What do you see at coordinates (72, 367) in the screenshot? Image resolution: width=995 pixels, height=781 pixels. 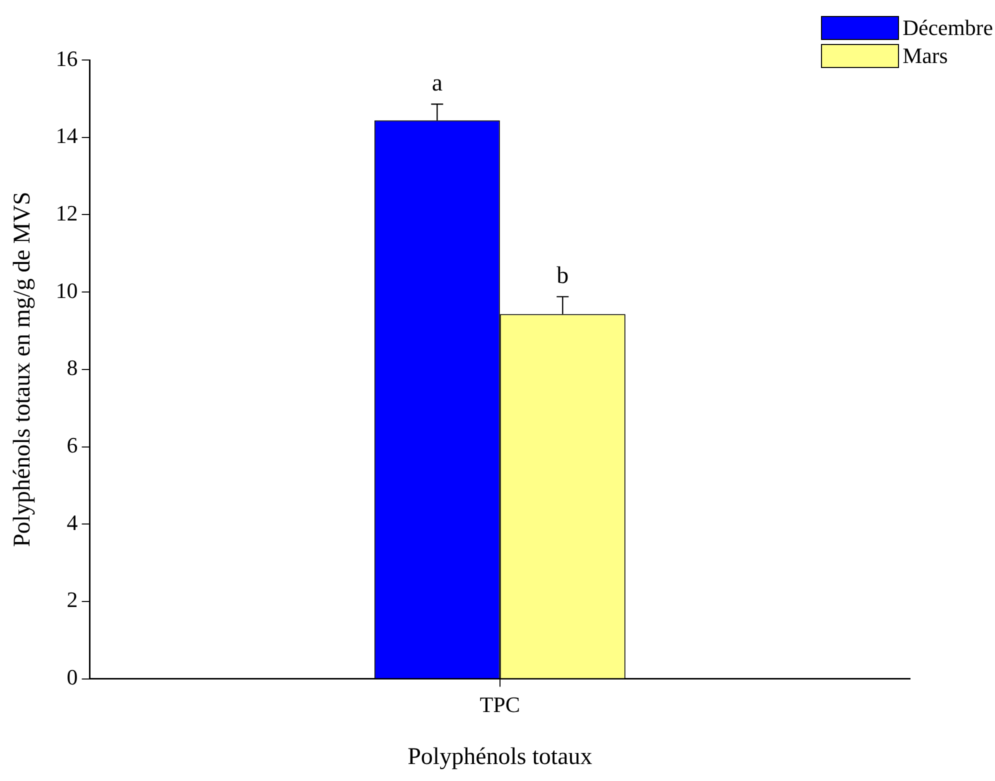 I see `y-tick-label: 8` at bounding box center [72, 367].